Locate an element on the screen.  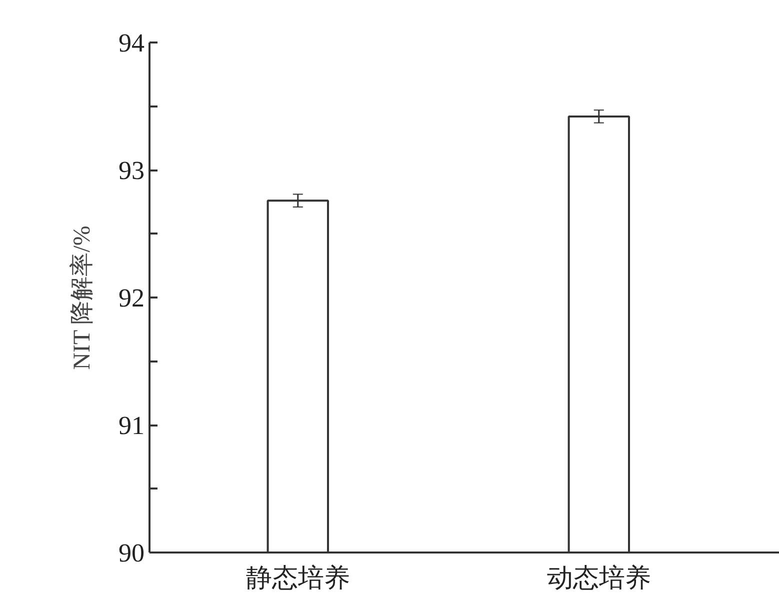
y-tick-label: 92 is located at coordinates (131, 298).